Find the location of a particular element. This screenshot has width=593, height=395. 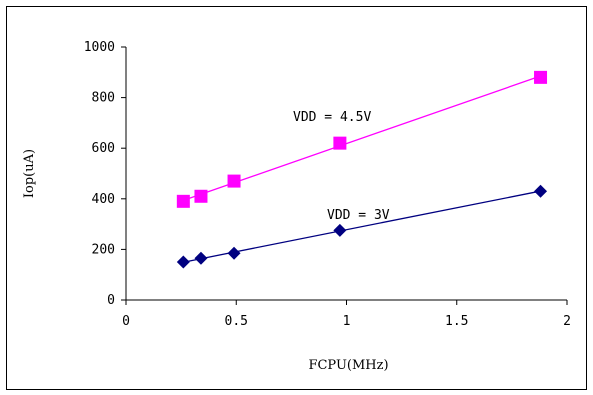

x-tick-label: 0 is located at coordinates (126, 321).